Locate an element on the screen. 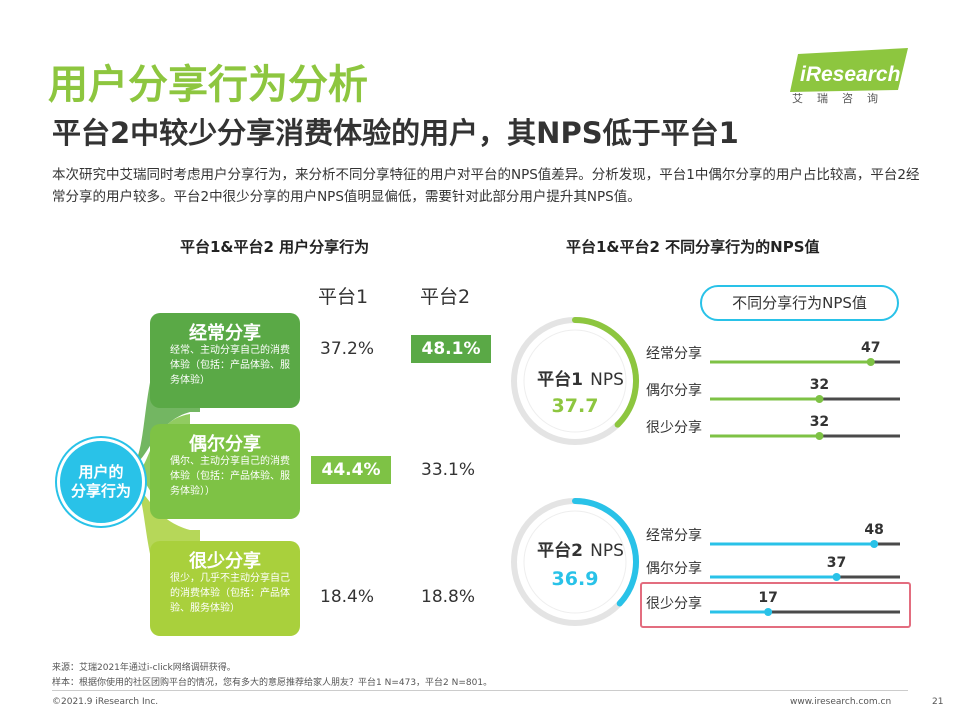 Image resolution: width=960 pixels, height=720 pixels. page-number: 21 is located at coordinates (938, 702).